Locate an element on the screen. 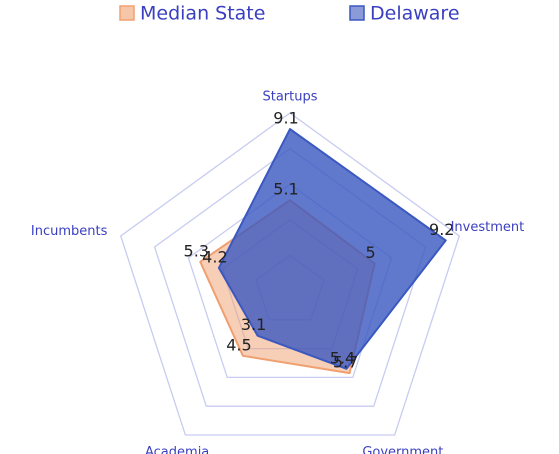  data-label: 9.1 is located at coordinates (285, 118).